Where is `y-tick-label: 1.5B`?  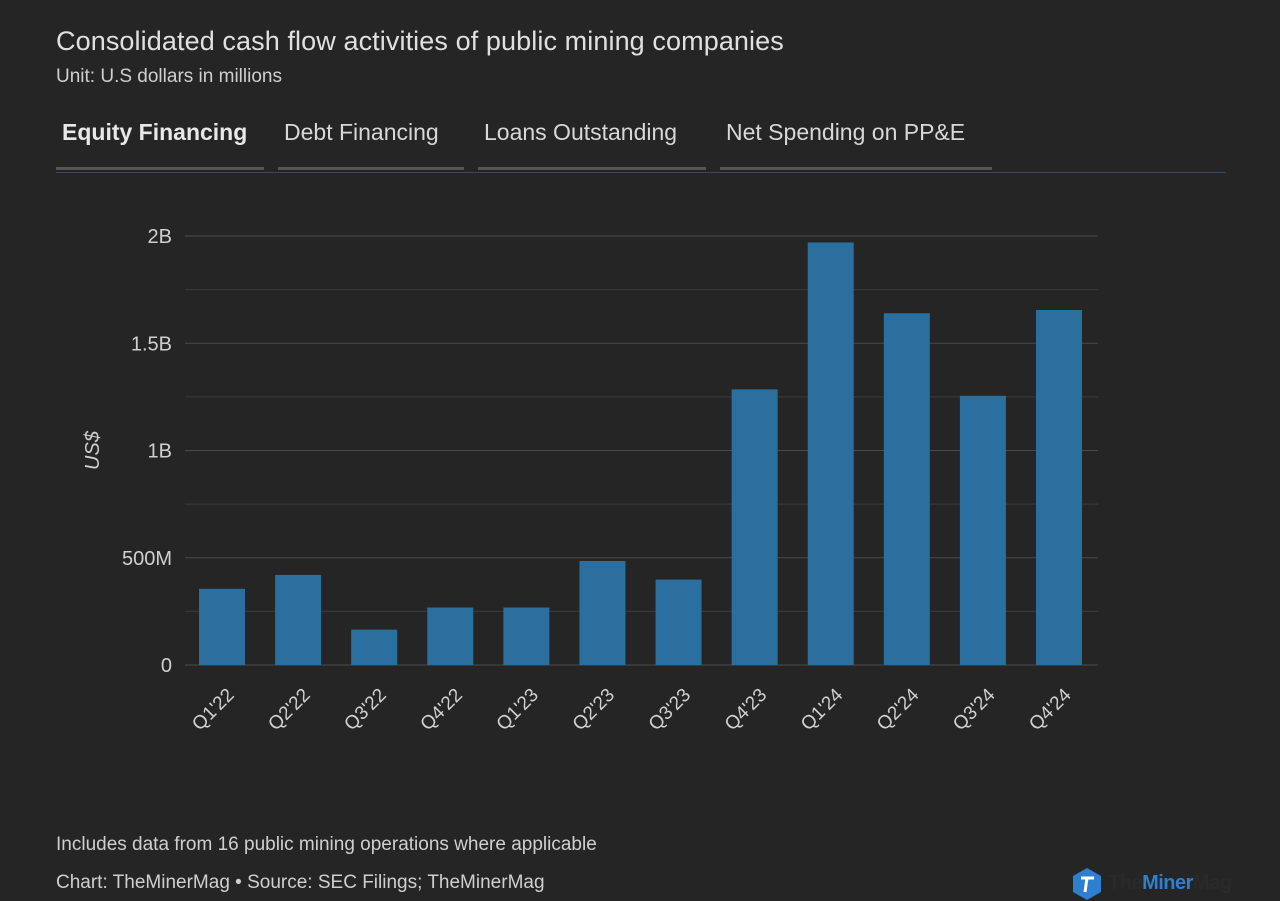 y-tick-label: 1.5B is located at coordinates (151, 344).